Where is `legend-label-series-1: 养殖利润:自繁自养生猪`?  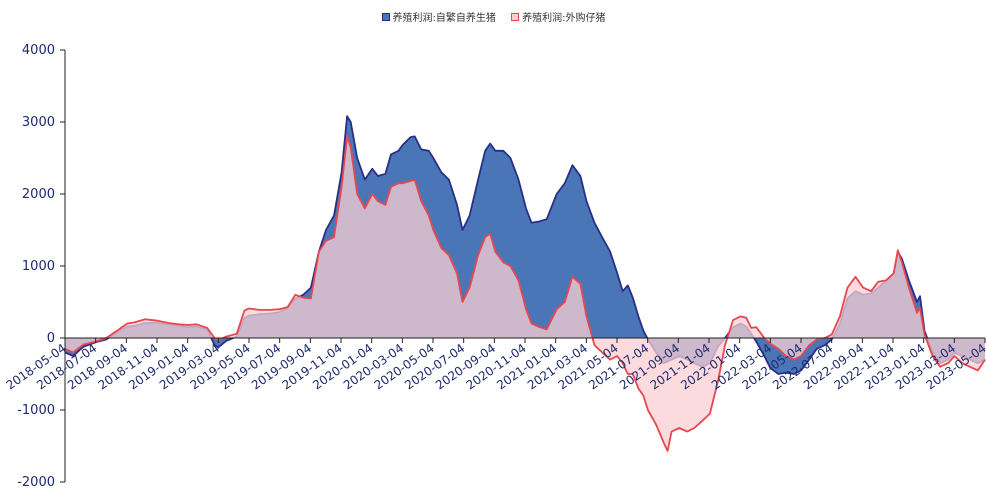
legend-label-series-1: 养殖利润:自繁自养生猪 is located at coordinates (444, 18).